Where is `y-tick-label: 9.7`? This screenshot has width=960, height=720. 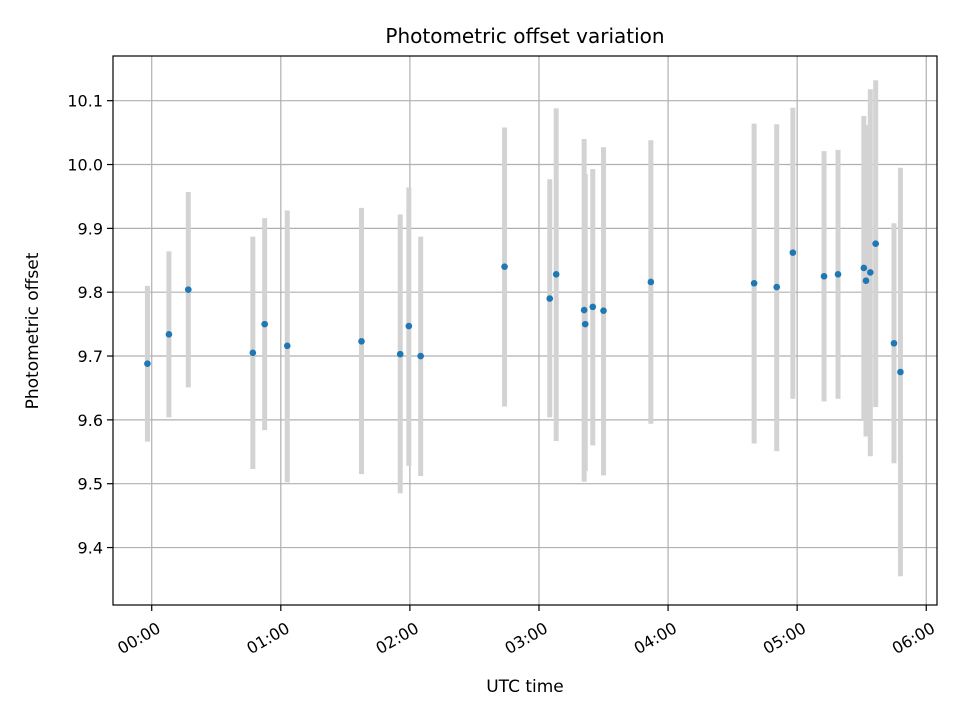 y-tick-label: 9.7 is located at coordinates (90, 356).